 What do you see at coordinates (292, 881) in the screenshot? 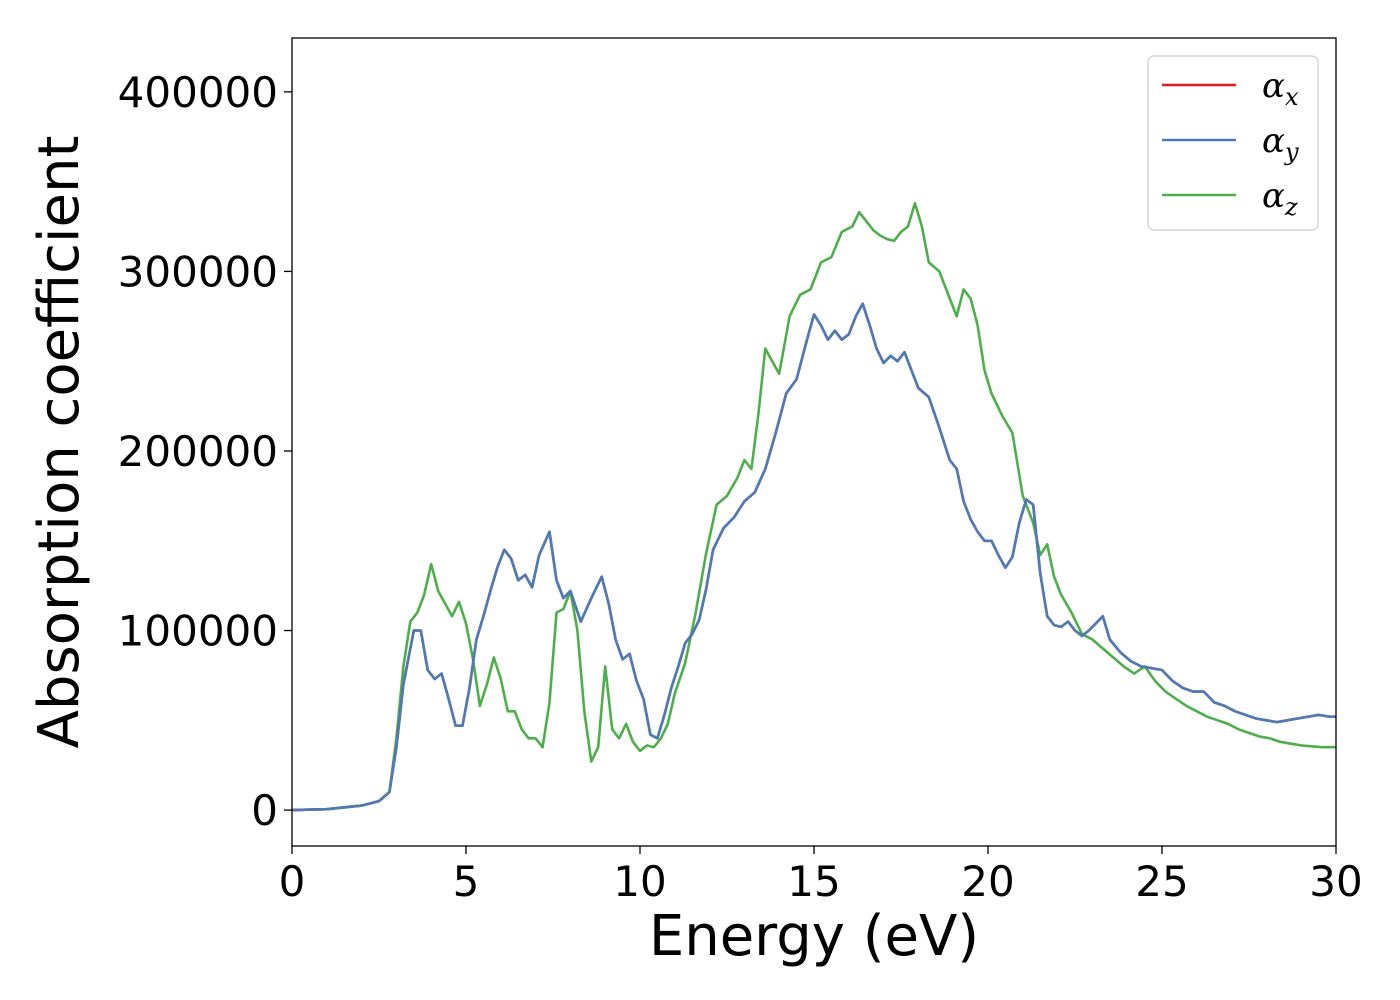
I see `x-tick-label: 0` at bounding box center [292, 881].